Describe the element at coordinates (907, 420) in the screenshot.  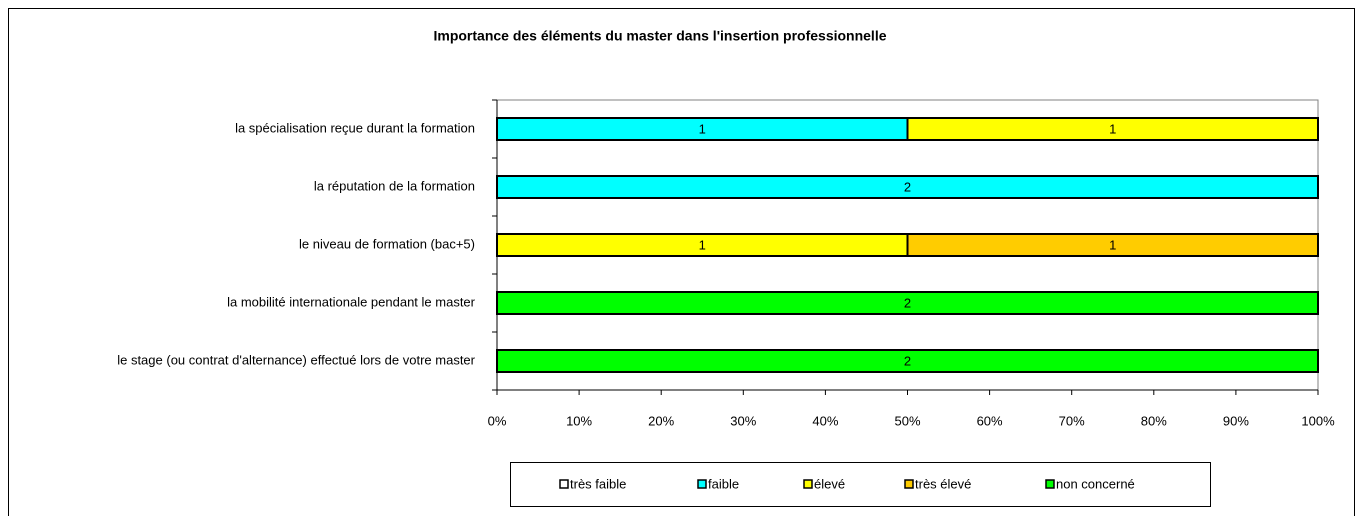
I see `x-tick-label: 50%` at that location.